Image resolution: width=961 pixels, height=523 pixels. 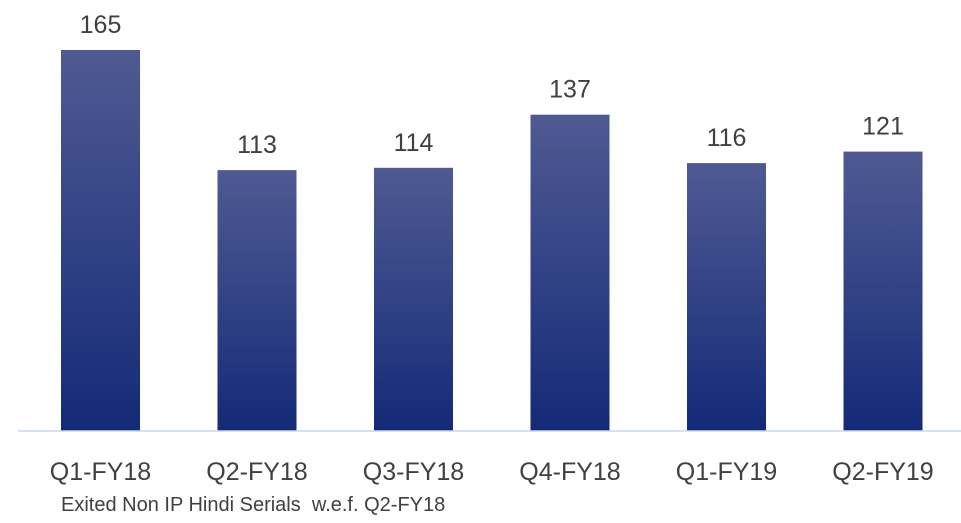 What do you see at coordinates (570, 272) in the screenshot?
I see `bar-q4-fy18` at bounding box center [570, 272].